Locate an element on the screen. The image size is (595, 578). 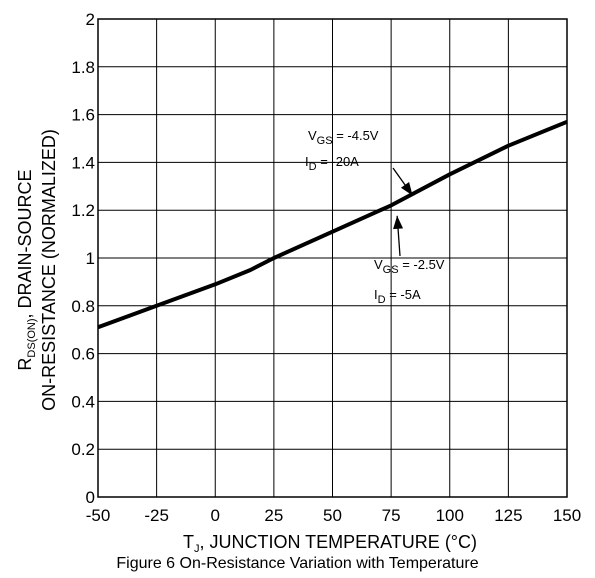
x-tick-label: 125 is located at coordinates (508, 515).